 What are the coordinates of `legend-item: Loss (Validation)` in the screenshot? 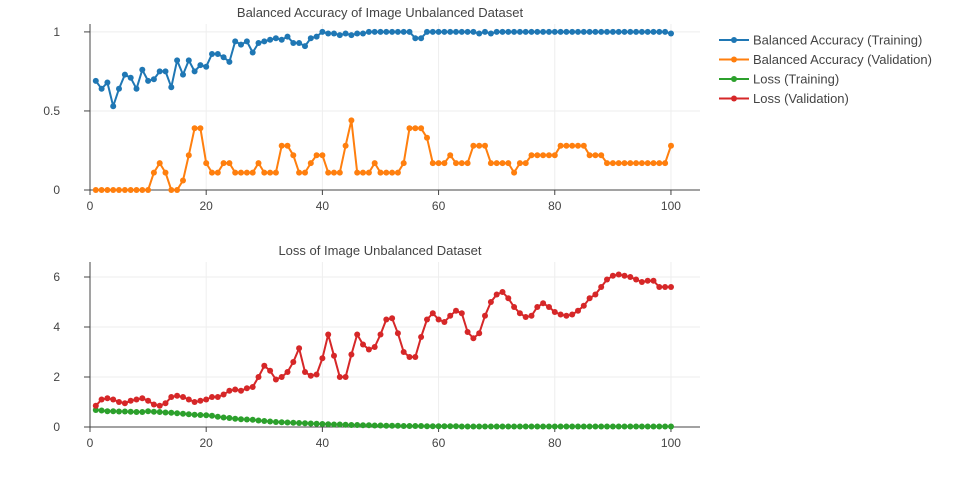 It's located at (784, 98).